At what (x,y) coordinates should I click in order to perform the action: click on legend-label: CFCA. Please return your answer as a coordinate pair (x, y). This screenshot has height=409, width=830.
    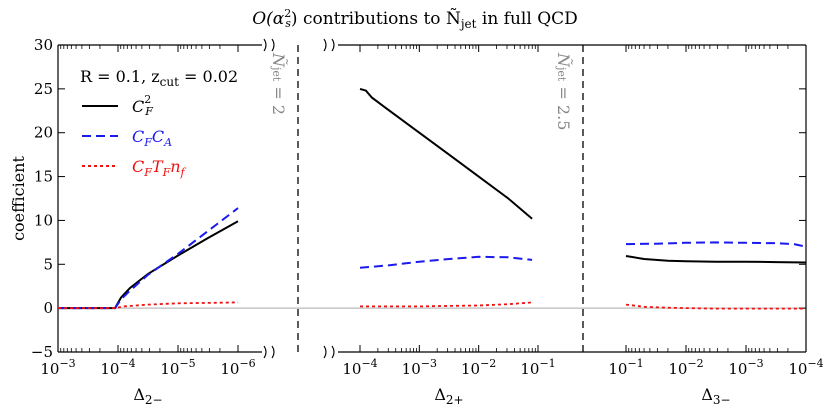
    Looking at the image, I should click on (152, 138).